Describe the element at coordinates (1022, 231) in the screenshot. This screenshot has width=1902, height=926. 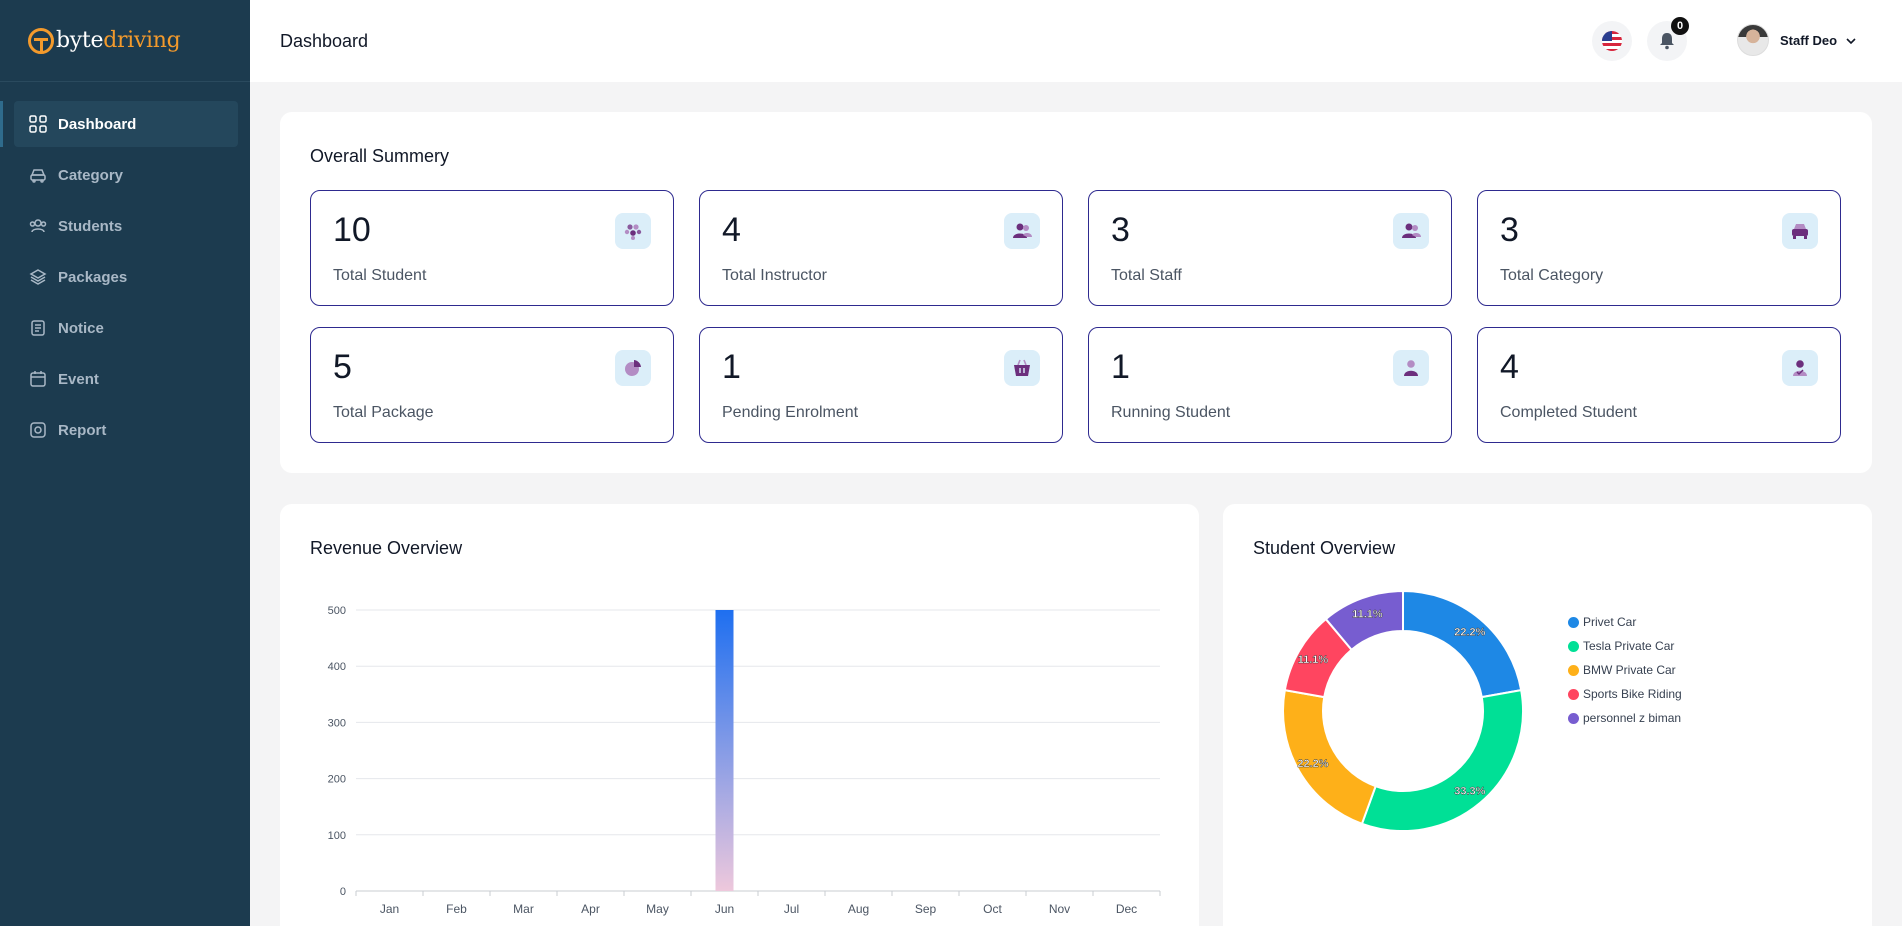
I see `instructor-icon` at that location.